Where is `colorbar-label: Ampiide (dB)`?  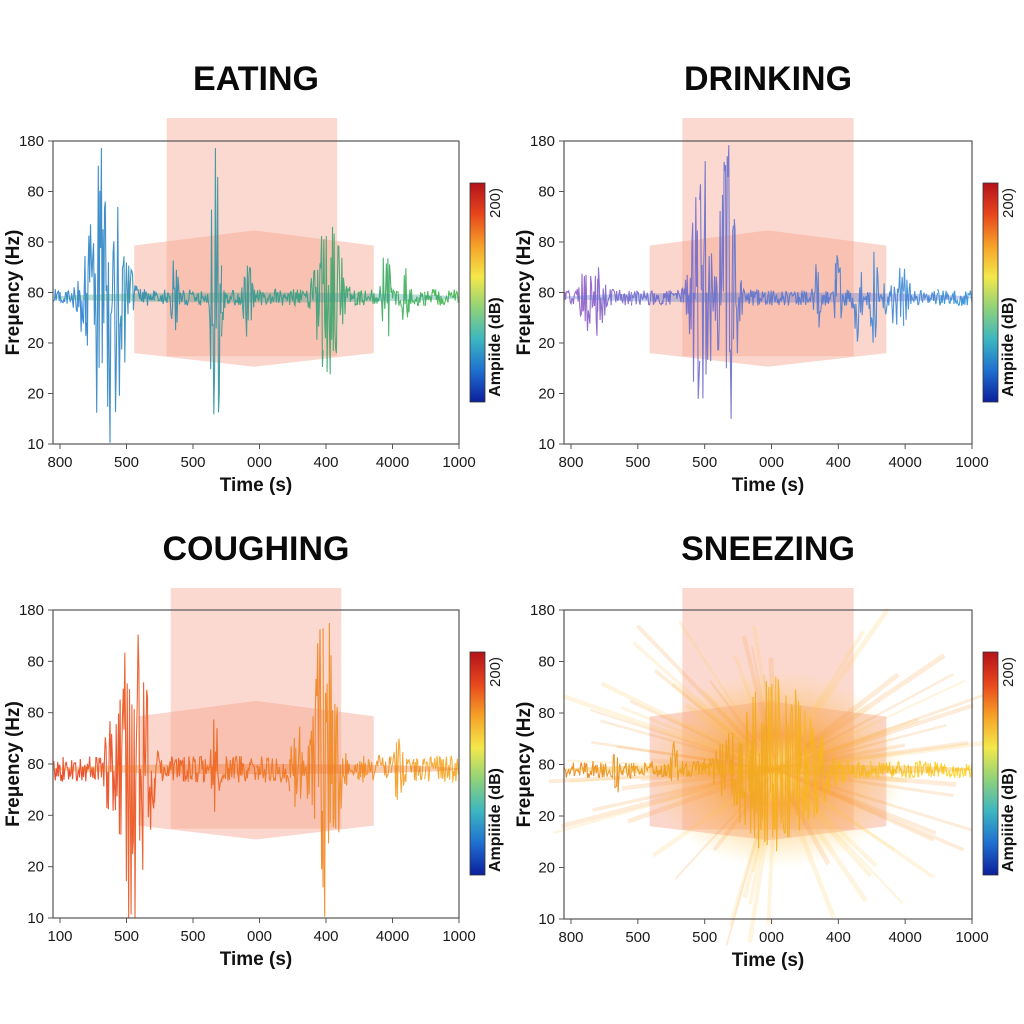
colorbar-label: Ampiide (dB) is located at coordinates (1008, 347).